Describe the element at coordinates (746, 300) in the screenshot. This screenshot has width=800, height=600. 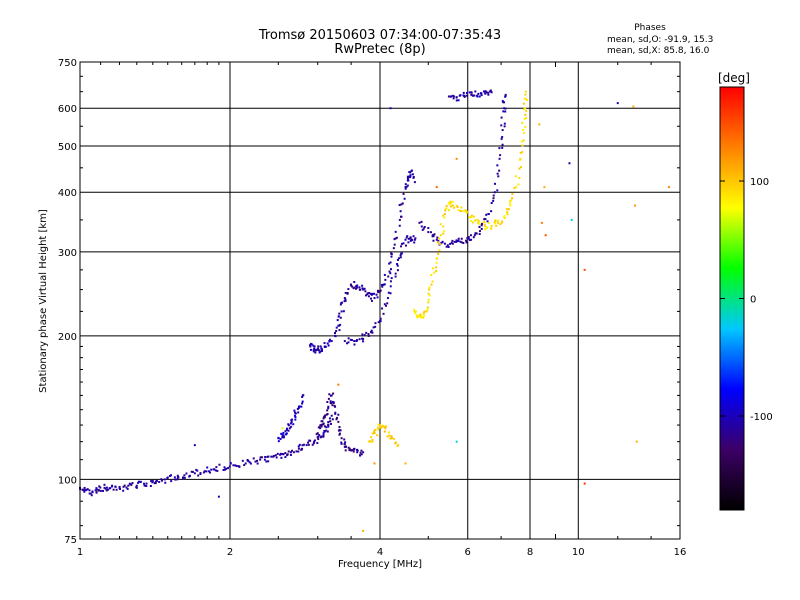
I see `colorbar-ticks: 100 0 -100` at that location.